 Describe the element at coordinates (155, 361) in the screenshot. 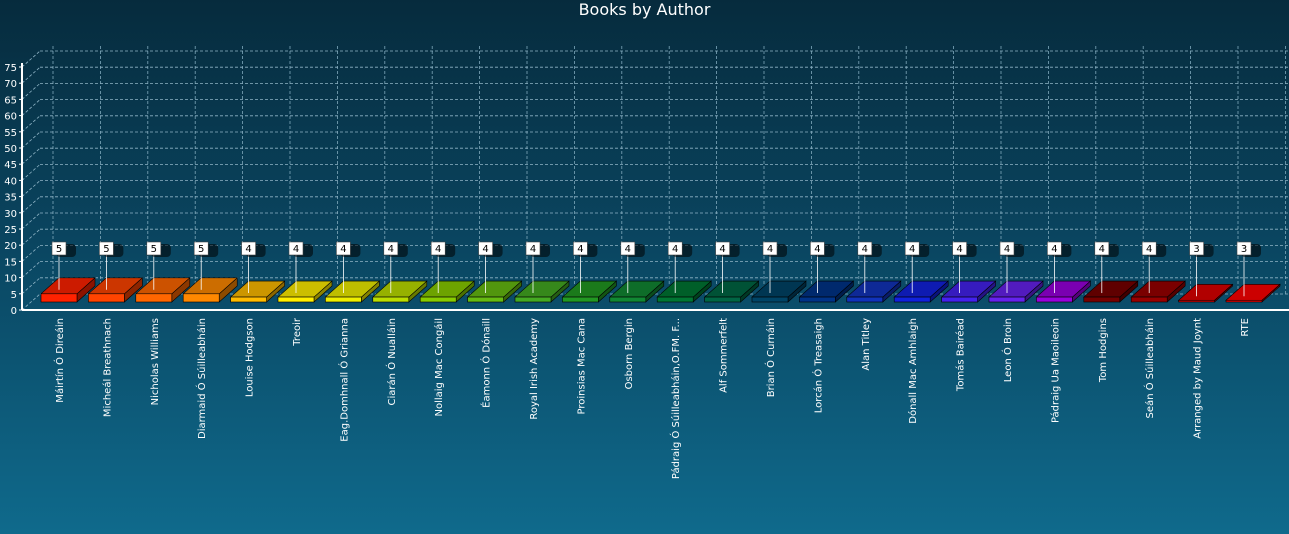

I see `x-tick-label: Nicholas Williams` at that location.